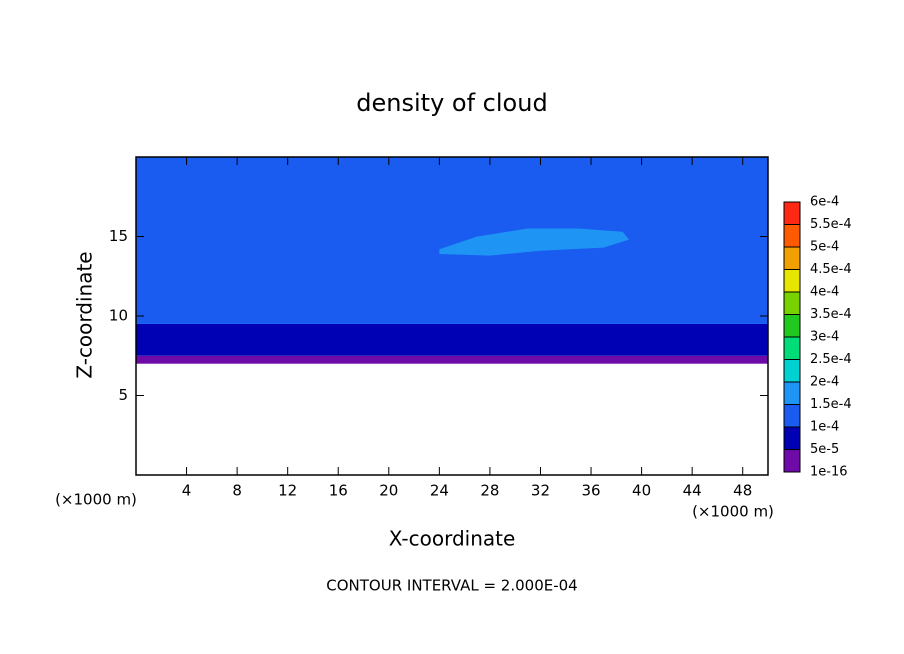  Describe the element at coordinates (742, 491) in the screenshot. I see `x-tick-label: 48` at that location.